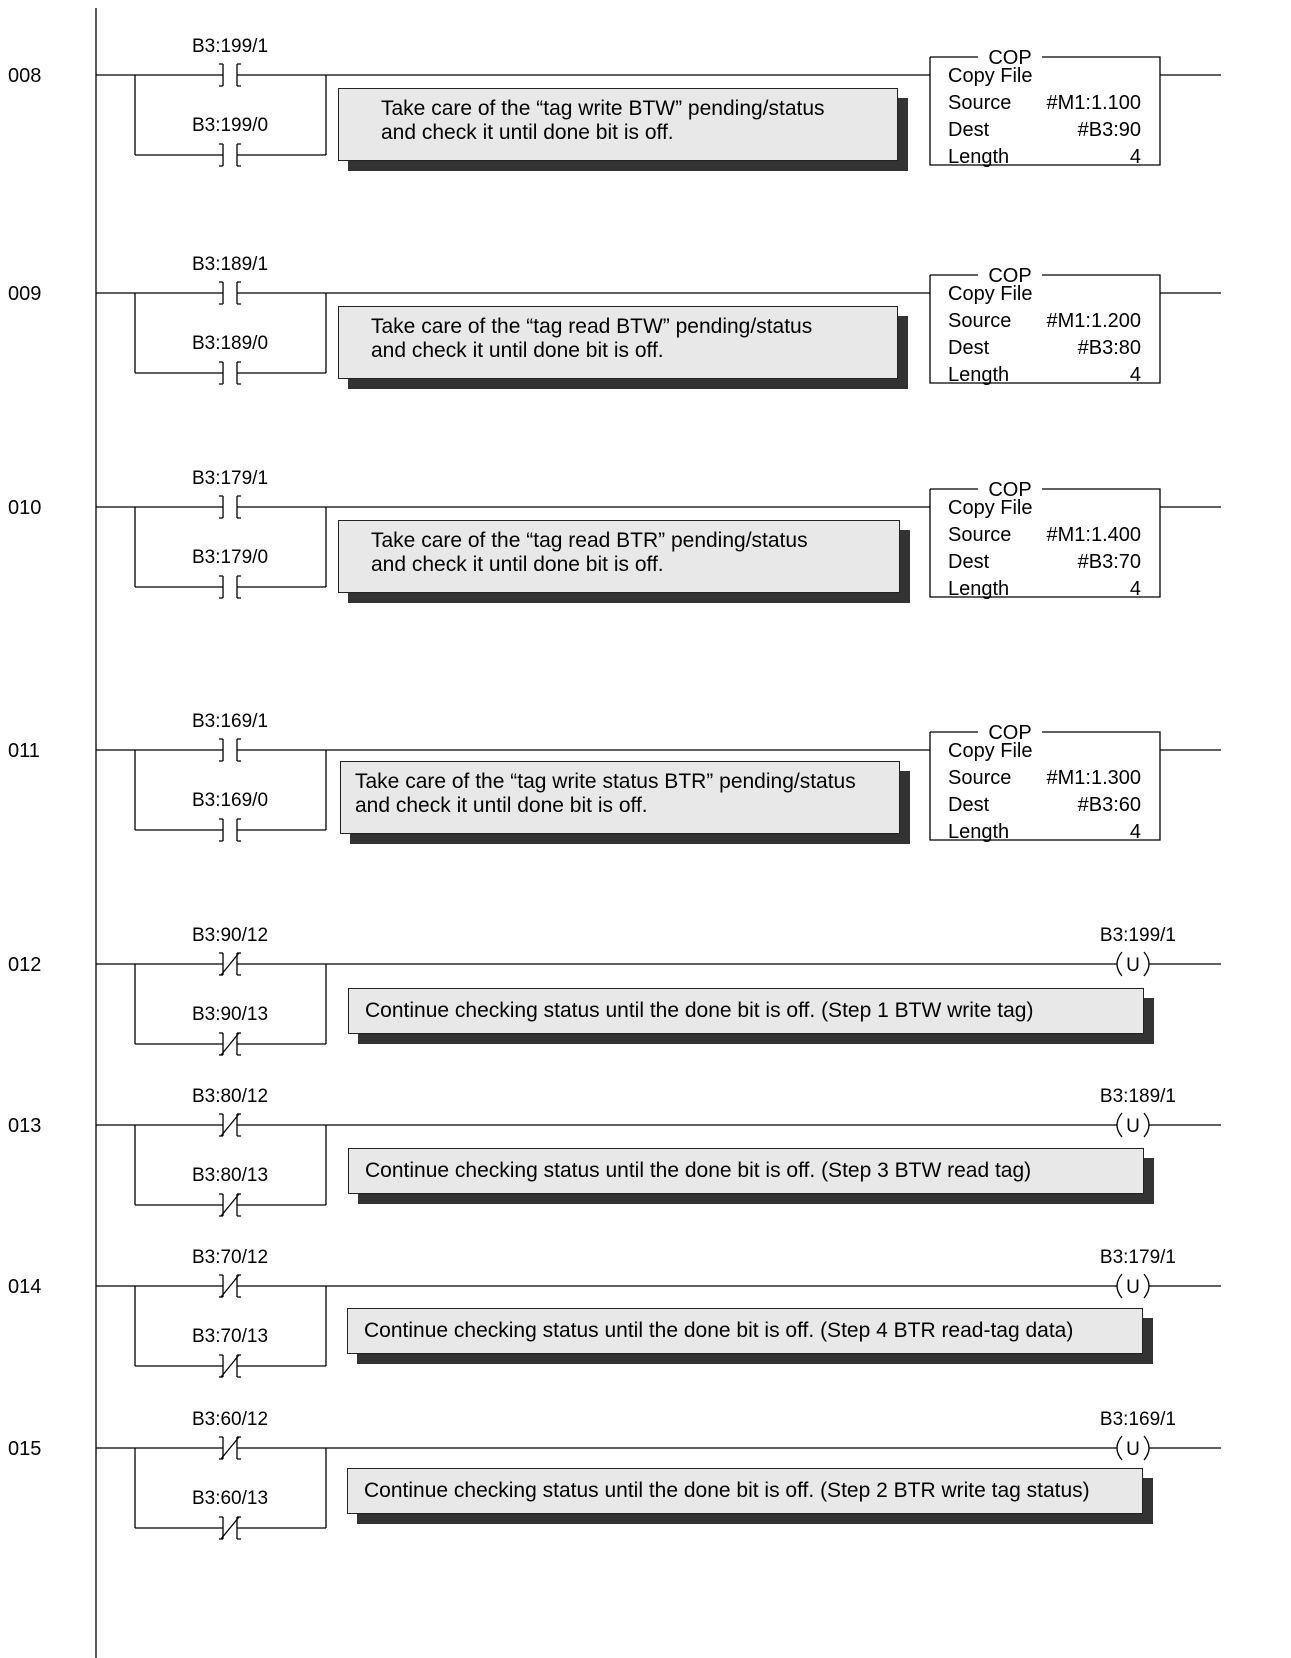 Image resolution: width=1291 pixels, height=1658 pixels. I want to click on cop-source-value: #M1:1.200, so click(1093, 321).